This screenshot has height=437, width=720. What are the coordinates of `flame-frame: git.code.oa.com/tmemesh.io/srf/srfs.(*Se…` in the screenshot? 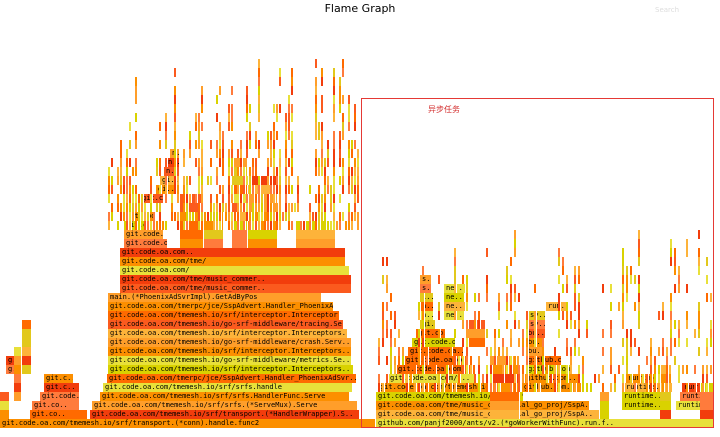 It's located at (225, 405).